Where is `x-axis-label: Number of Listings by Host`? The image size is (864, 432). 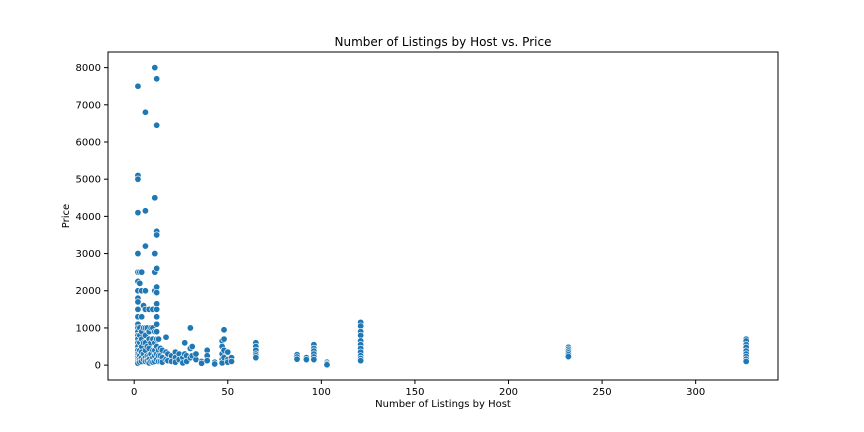 x-axis-label: Number of Listings by Host is located at coordinates (443, 404).